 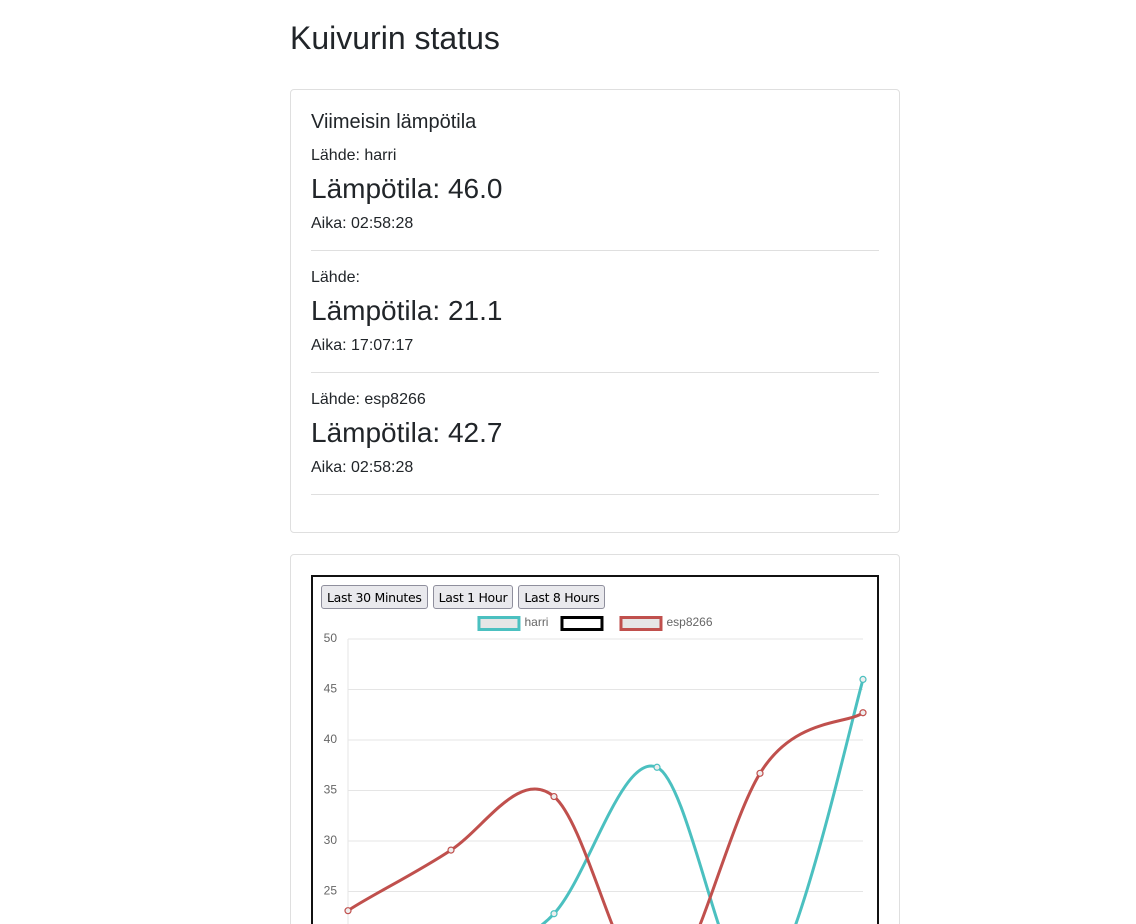 I want to click on y-tick-label: 30, so click(x=331, y=840).